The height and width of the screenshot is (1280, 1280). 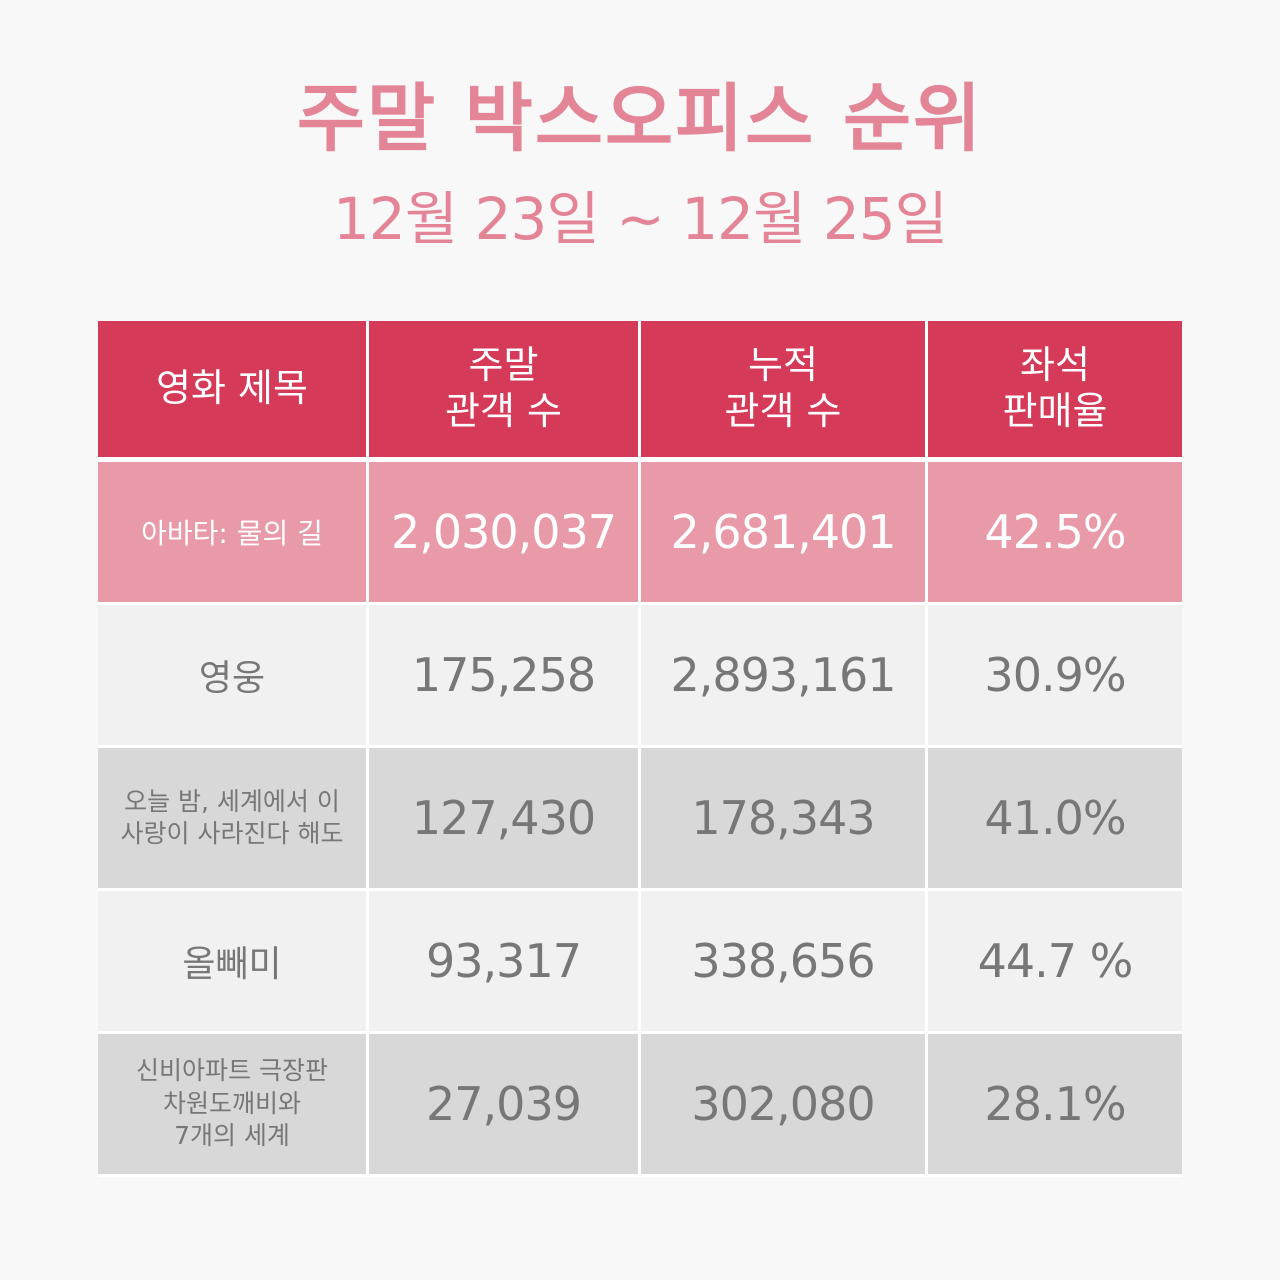 What do you see at coordinates (505, 962) in the screenshot?
I see `weekend-audience-cell: 93,317` at bounding box center [505, 962].